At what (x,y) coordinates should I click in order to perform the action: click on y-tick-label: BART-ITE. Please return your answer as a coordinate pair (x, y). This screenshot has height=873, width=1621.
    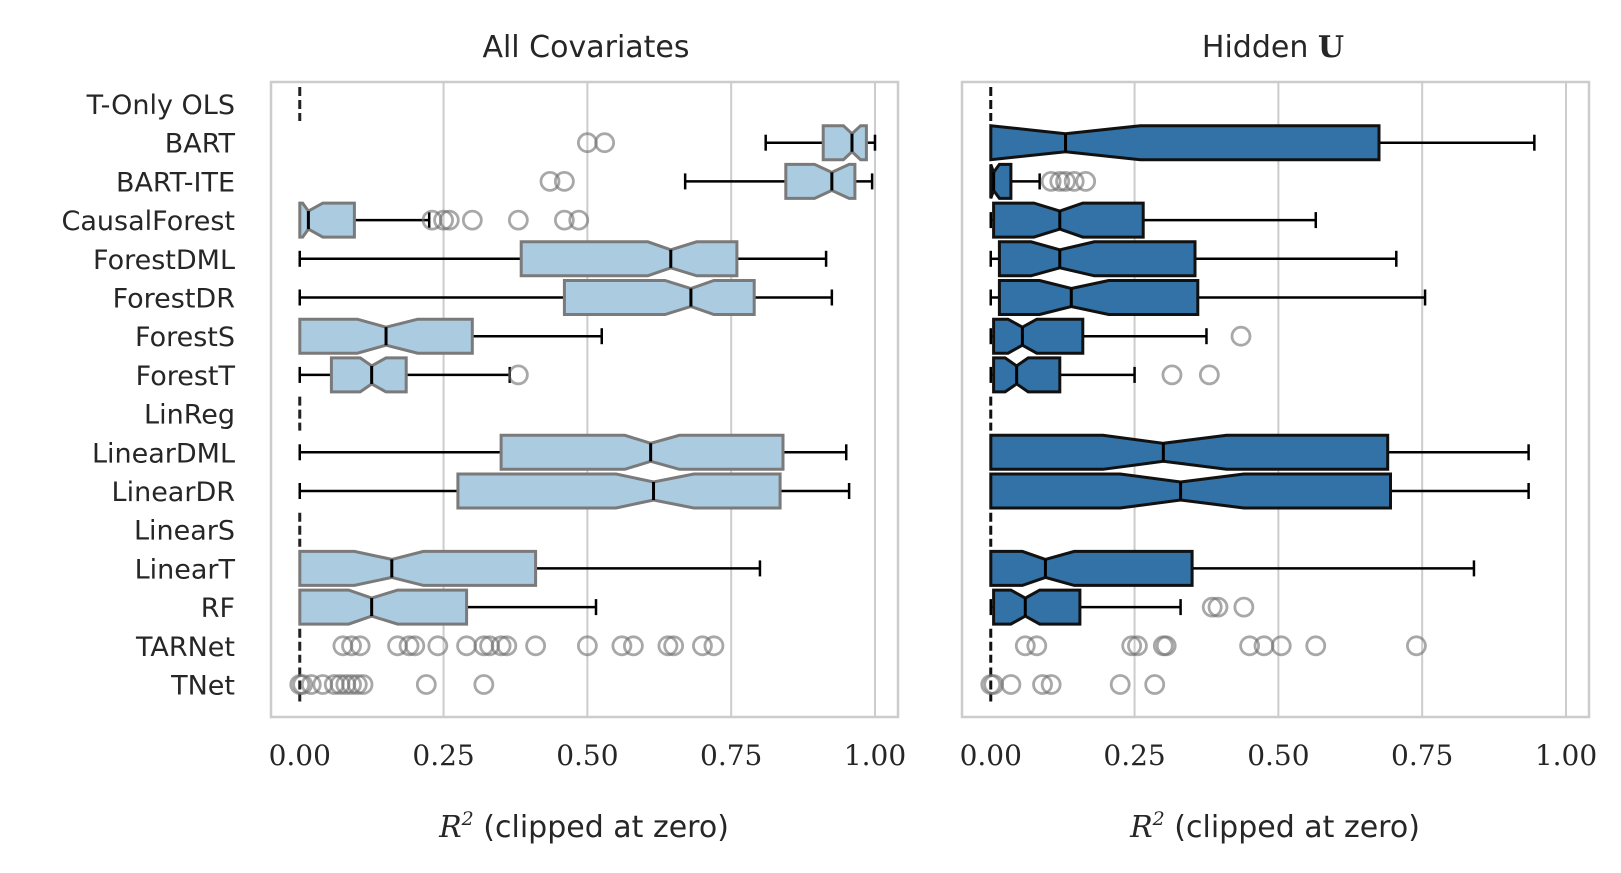
    Looking at the image, I should click on (175, 182).